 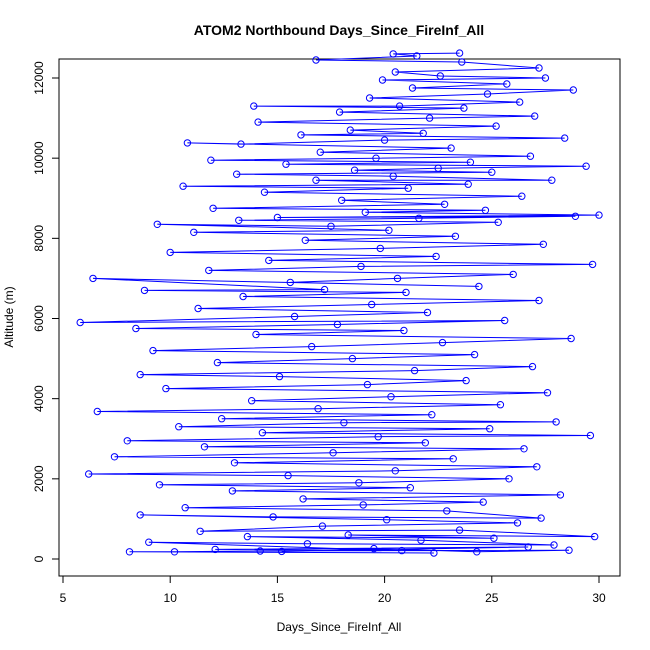 What do you see at coordinates (278, 598) in the screenshot?
I see `x-tick-label: 15` at bounding box center [278, 598].